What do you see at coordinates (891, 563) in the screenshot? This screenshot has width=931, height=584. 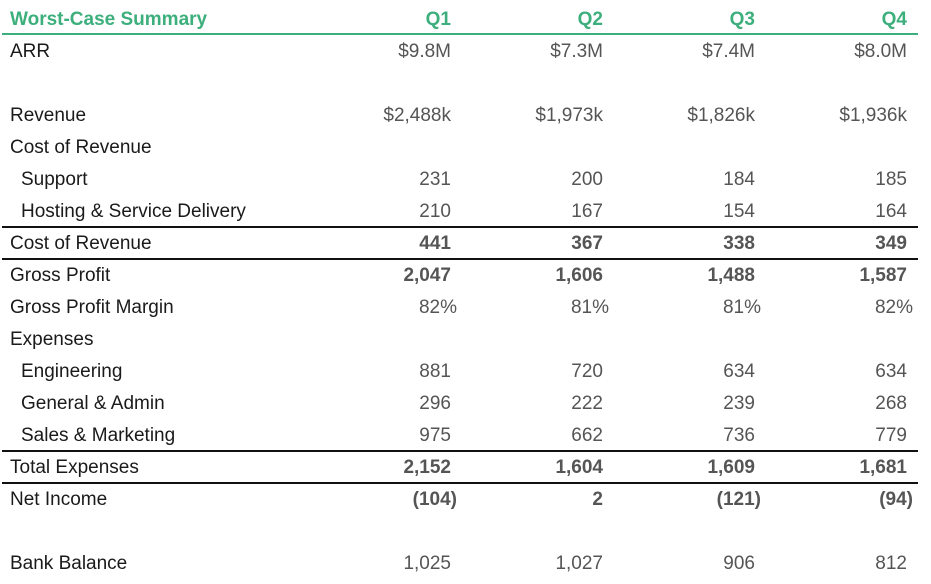 I see `cell-q4: 812` at bounding box center [891, 563].